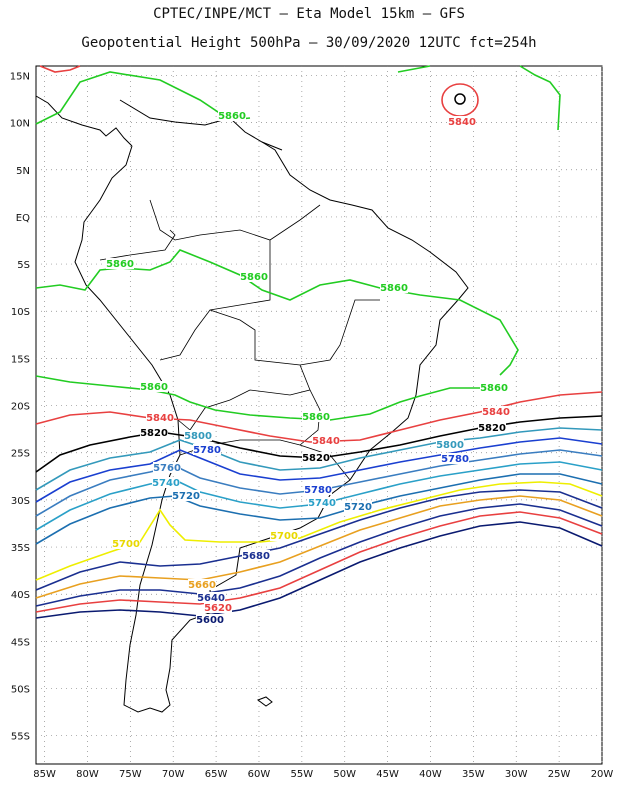 This screenshot has height=800, width=618. What do you see at coordinates (264, 701) in the screenshot?
I see `falkland-islands` at bounding box center [264, 701].